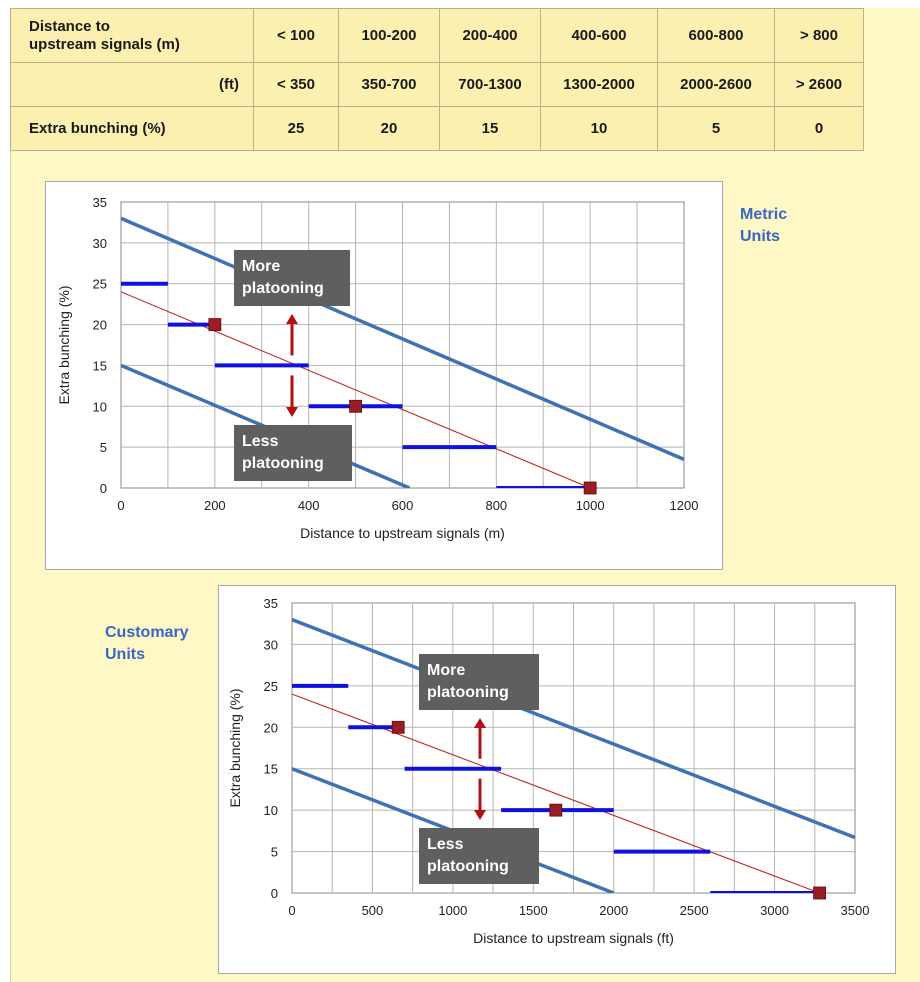 This screenshot has height=982, width=920. I want to click on table-cell: 350-700, so click(389, 84).